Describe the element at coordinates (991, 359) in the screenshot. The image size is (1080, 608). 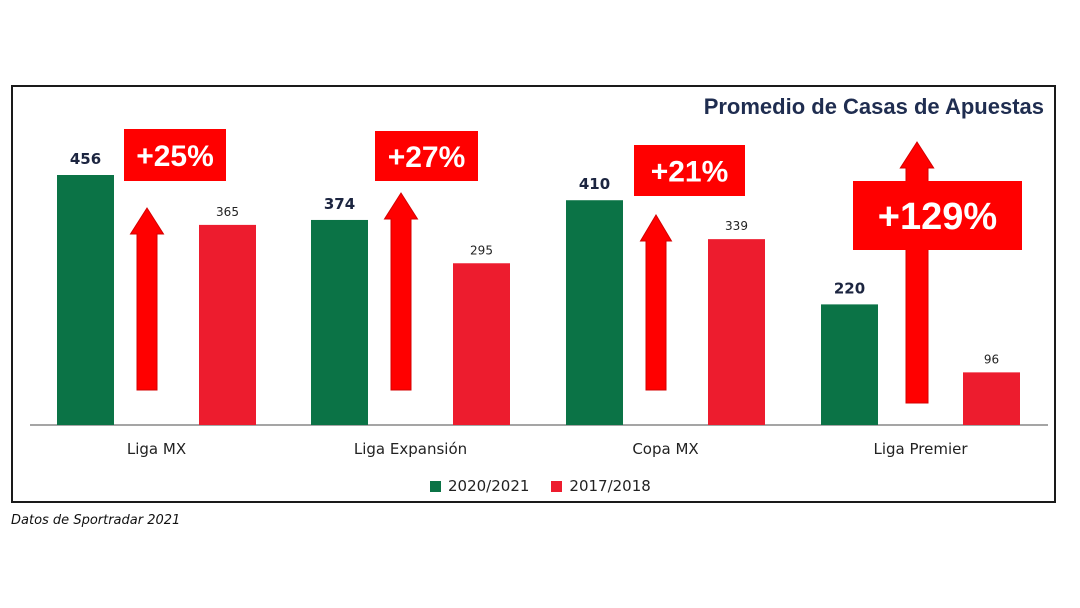
I see `data-label-2017-liga-premier: 96` at that location.